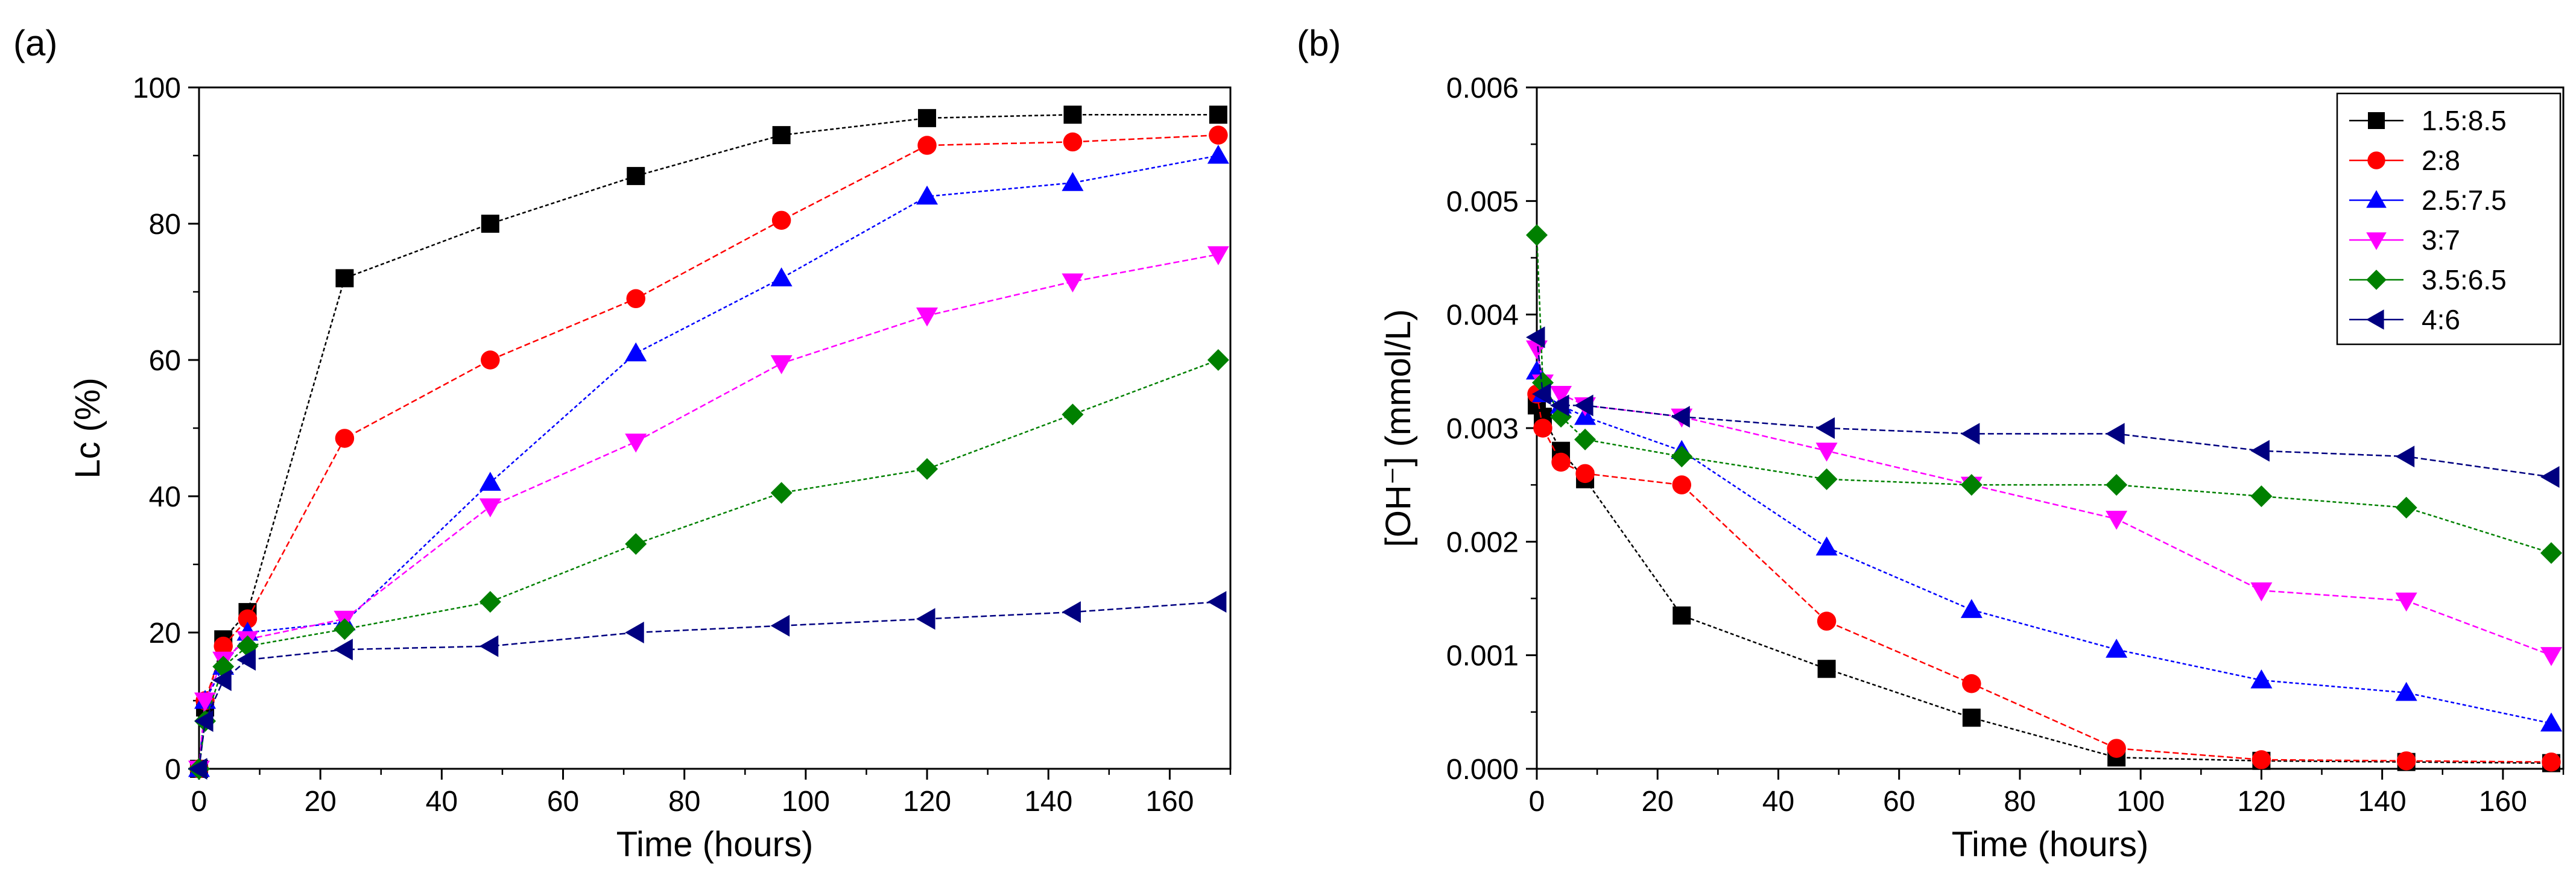 This screenshot has height=890, width=2576. Describe the element at coordinates (1482, 770) in the screenshot. I see `y-tick-label: 0.000` at that location.